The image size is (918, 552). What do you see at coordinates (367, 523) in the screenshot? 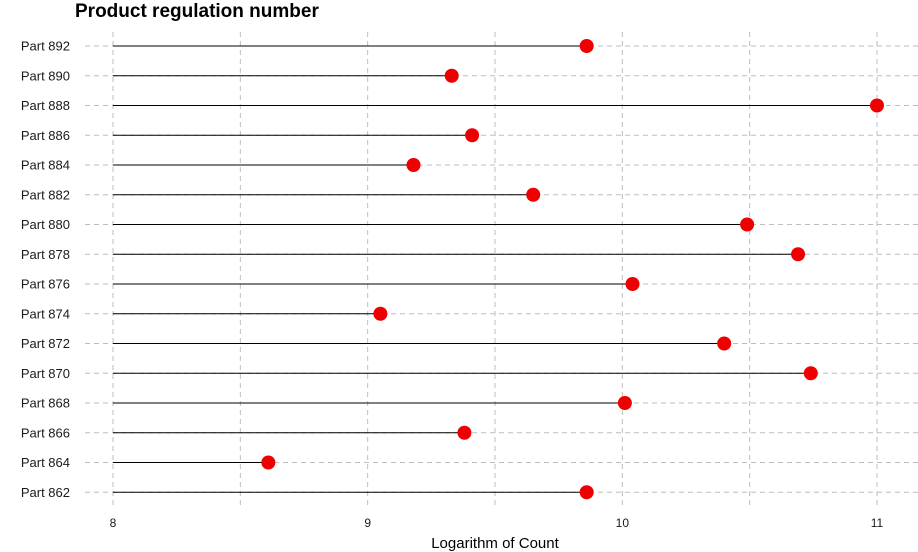
I see `x-tick-label: 9` at bounding box center [367, 523].